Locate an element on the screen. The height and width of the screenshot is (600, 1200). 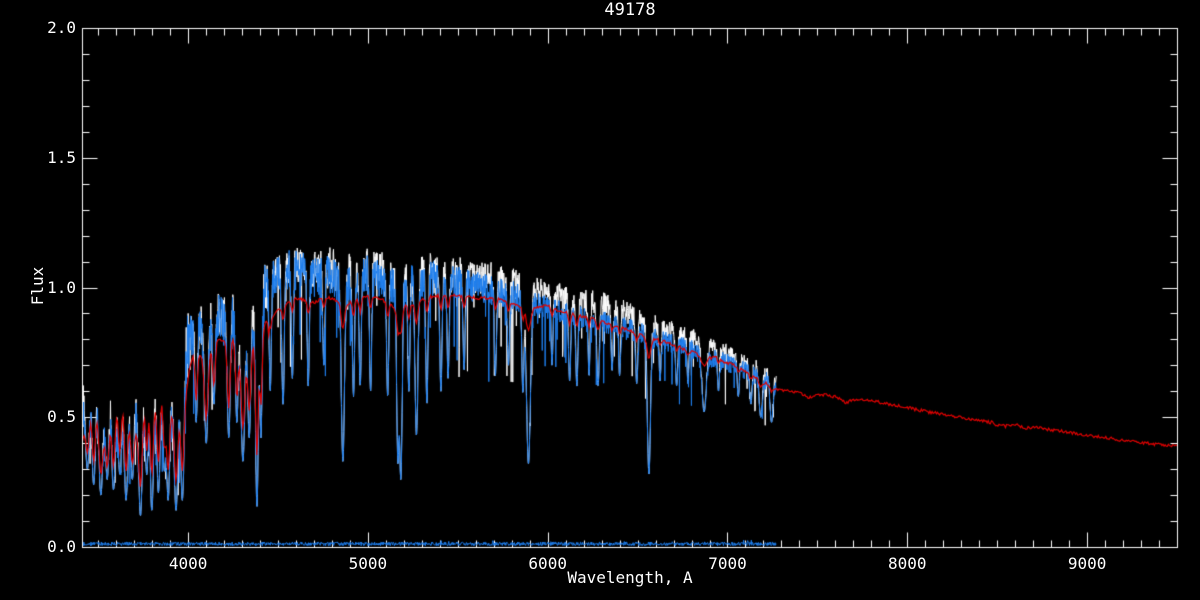
x-tick-label: 8000 is located at coordinates (907, 563).